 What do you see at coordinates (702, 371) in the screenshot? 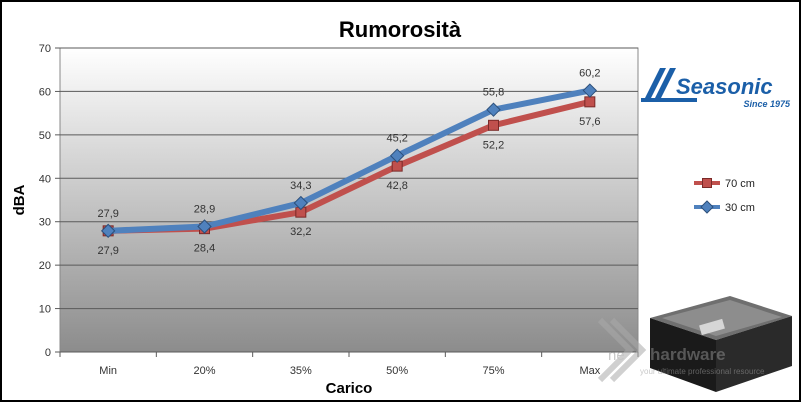
I see `watermark-tagline: your ultimate professional resource` at bounding box center [702, 371].